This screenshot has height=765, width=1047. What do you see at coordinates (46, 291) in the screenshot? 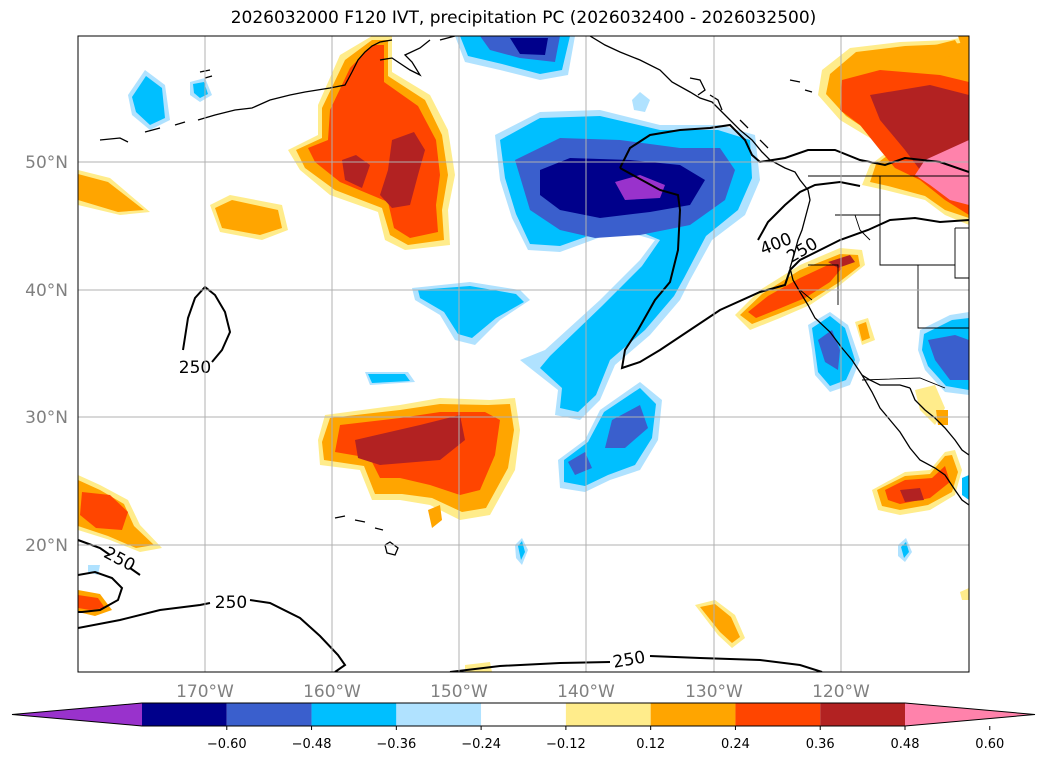
I see `lat-label-40n: 40°N` at bounding box center [46, 291].